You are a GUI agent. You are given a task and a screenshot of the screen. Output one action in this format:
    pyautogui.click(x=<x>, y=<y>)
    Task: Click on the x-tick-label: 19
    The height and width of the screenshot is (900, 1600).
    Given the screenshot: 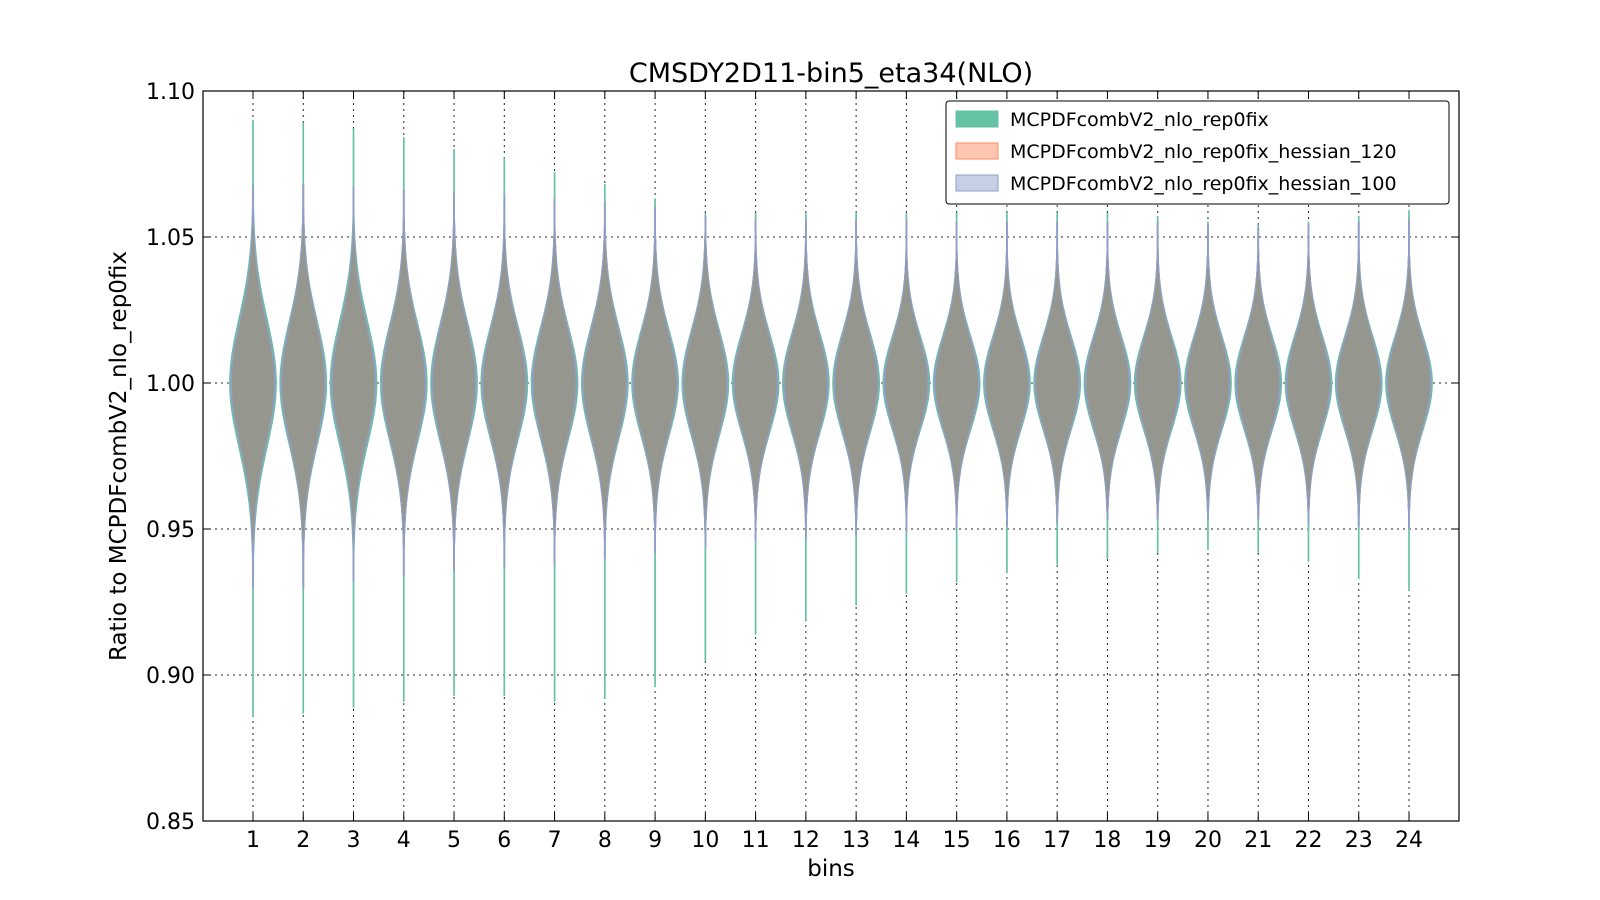 What is the action you would take?
    pyautogui.click(x=1158, y=840)
    